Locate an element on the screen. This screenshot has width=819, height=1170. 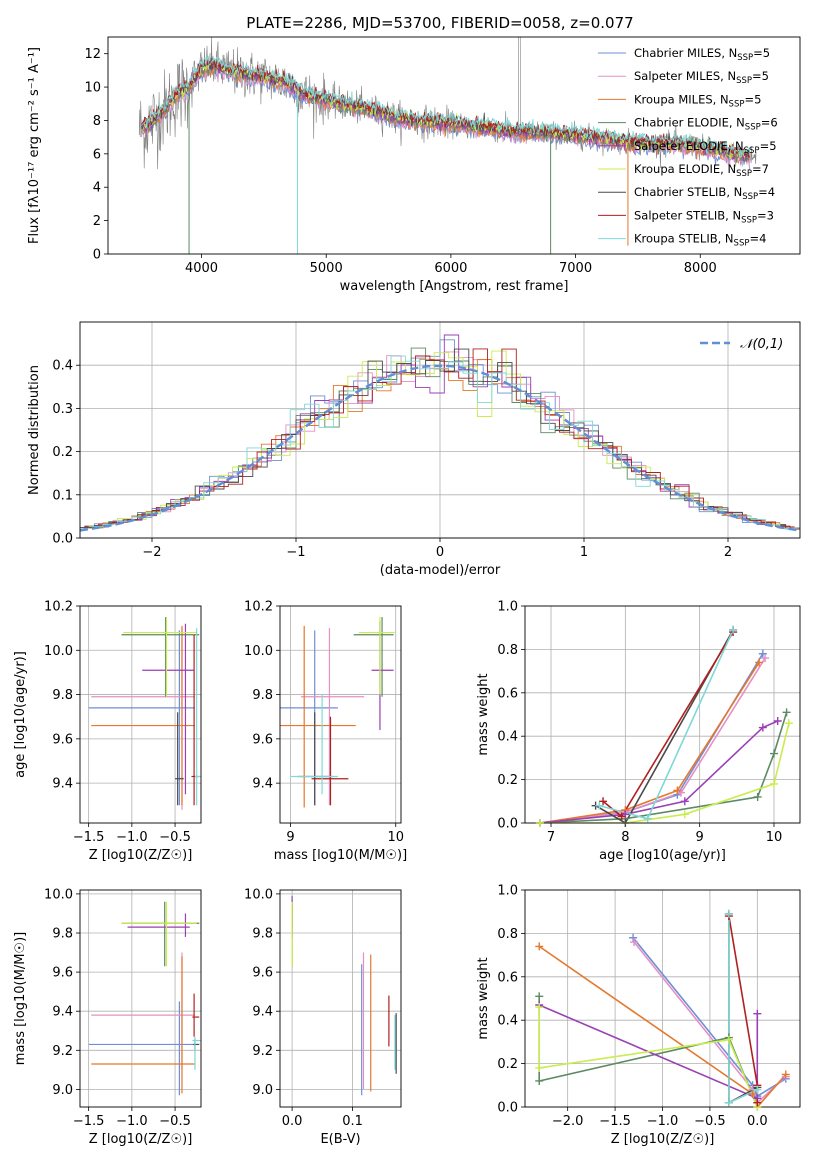
plot-area-age-vs-Z is located at coordinates (144, 713).